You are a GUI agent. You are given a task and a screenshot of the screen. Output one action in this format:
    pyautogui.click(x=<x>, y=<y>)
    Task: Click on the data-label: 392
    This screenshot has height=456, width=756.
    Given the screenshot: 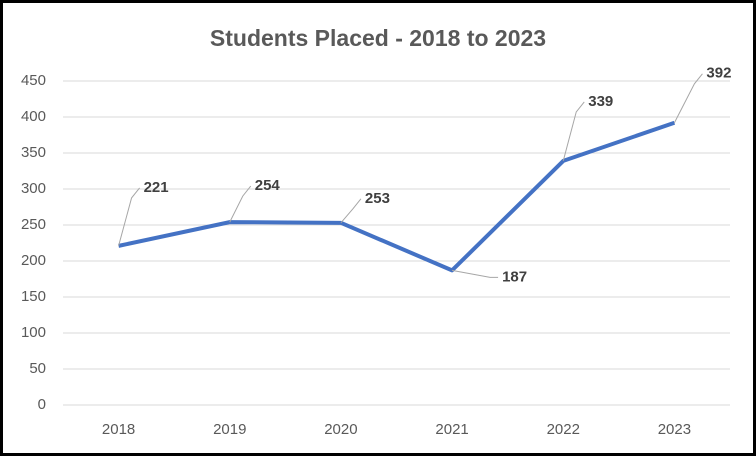 What is the action you would take?
    pyautogui.click(x=718, y=73)
    